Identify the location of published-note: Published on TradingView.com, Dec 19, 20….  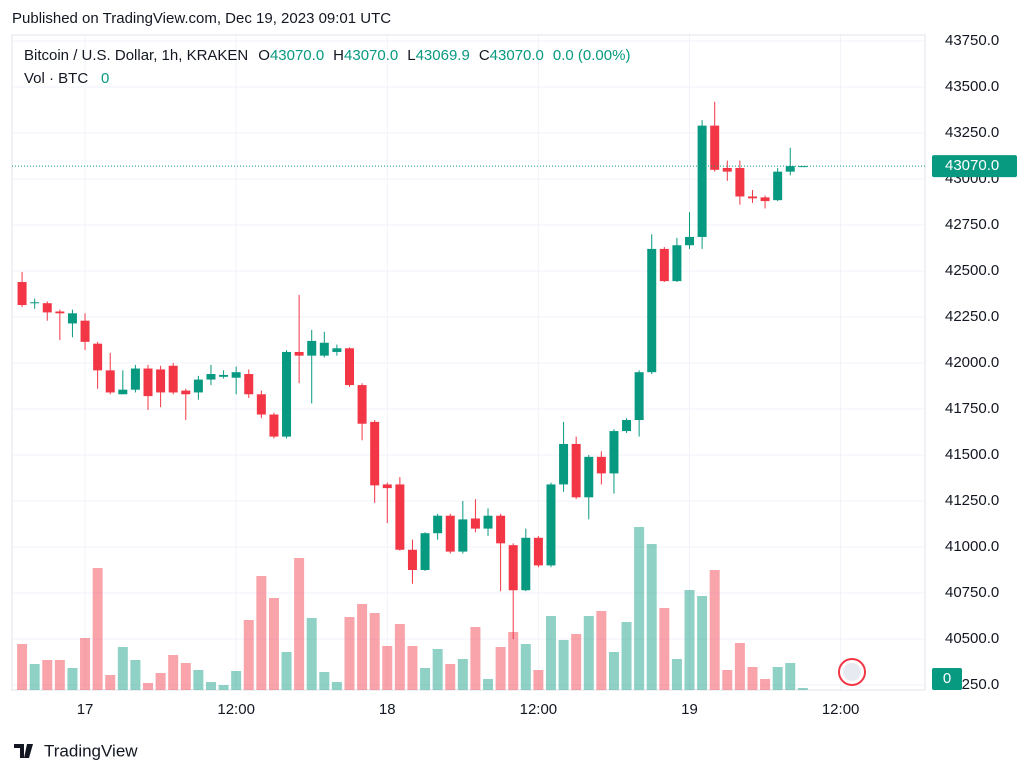
(201, 18).